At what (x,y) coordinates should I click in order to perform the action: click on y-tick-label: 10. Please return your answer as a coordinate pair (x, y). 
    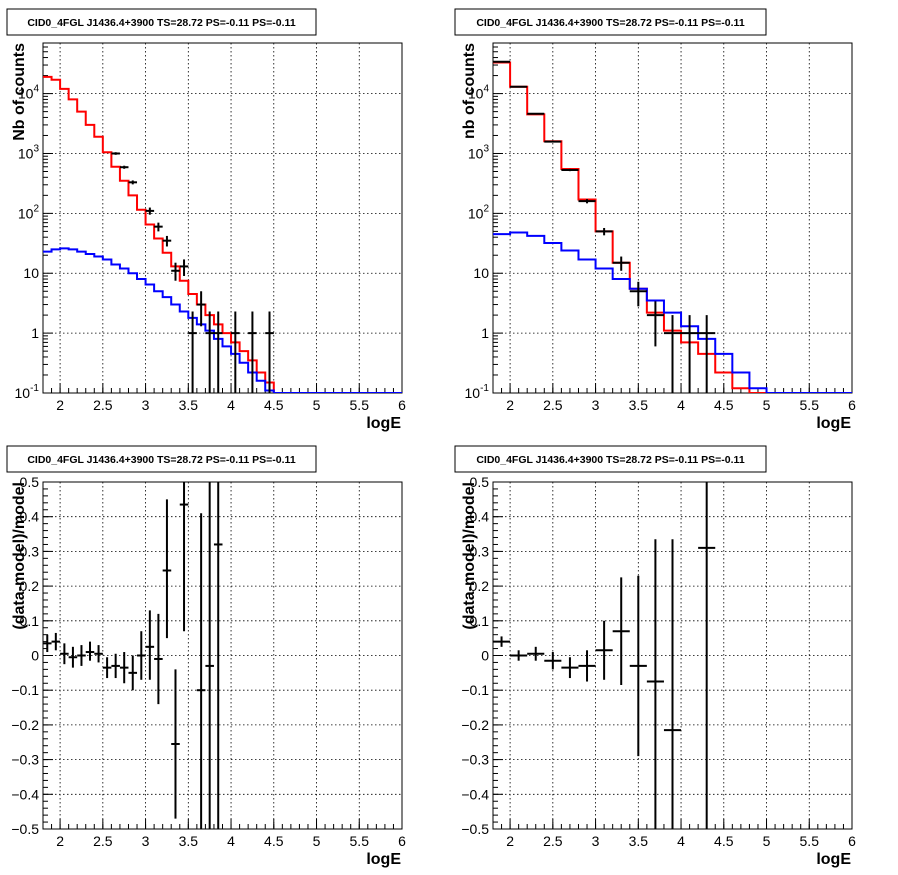
    Looking at the image, I should click on (481, 273).